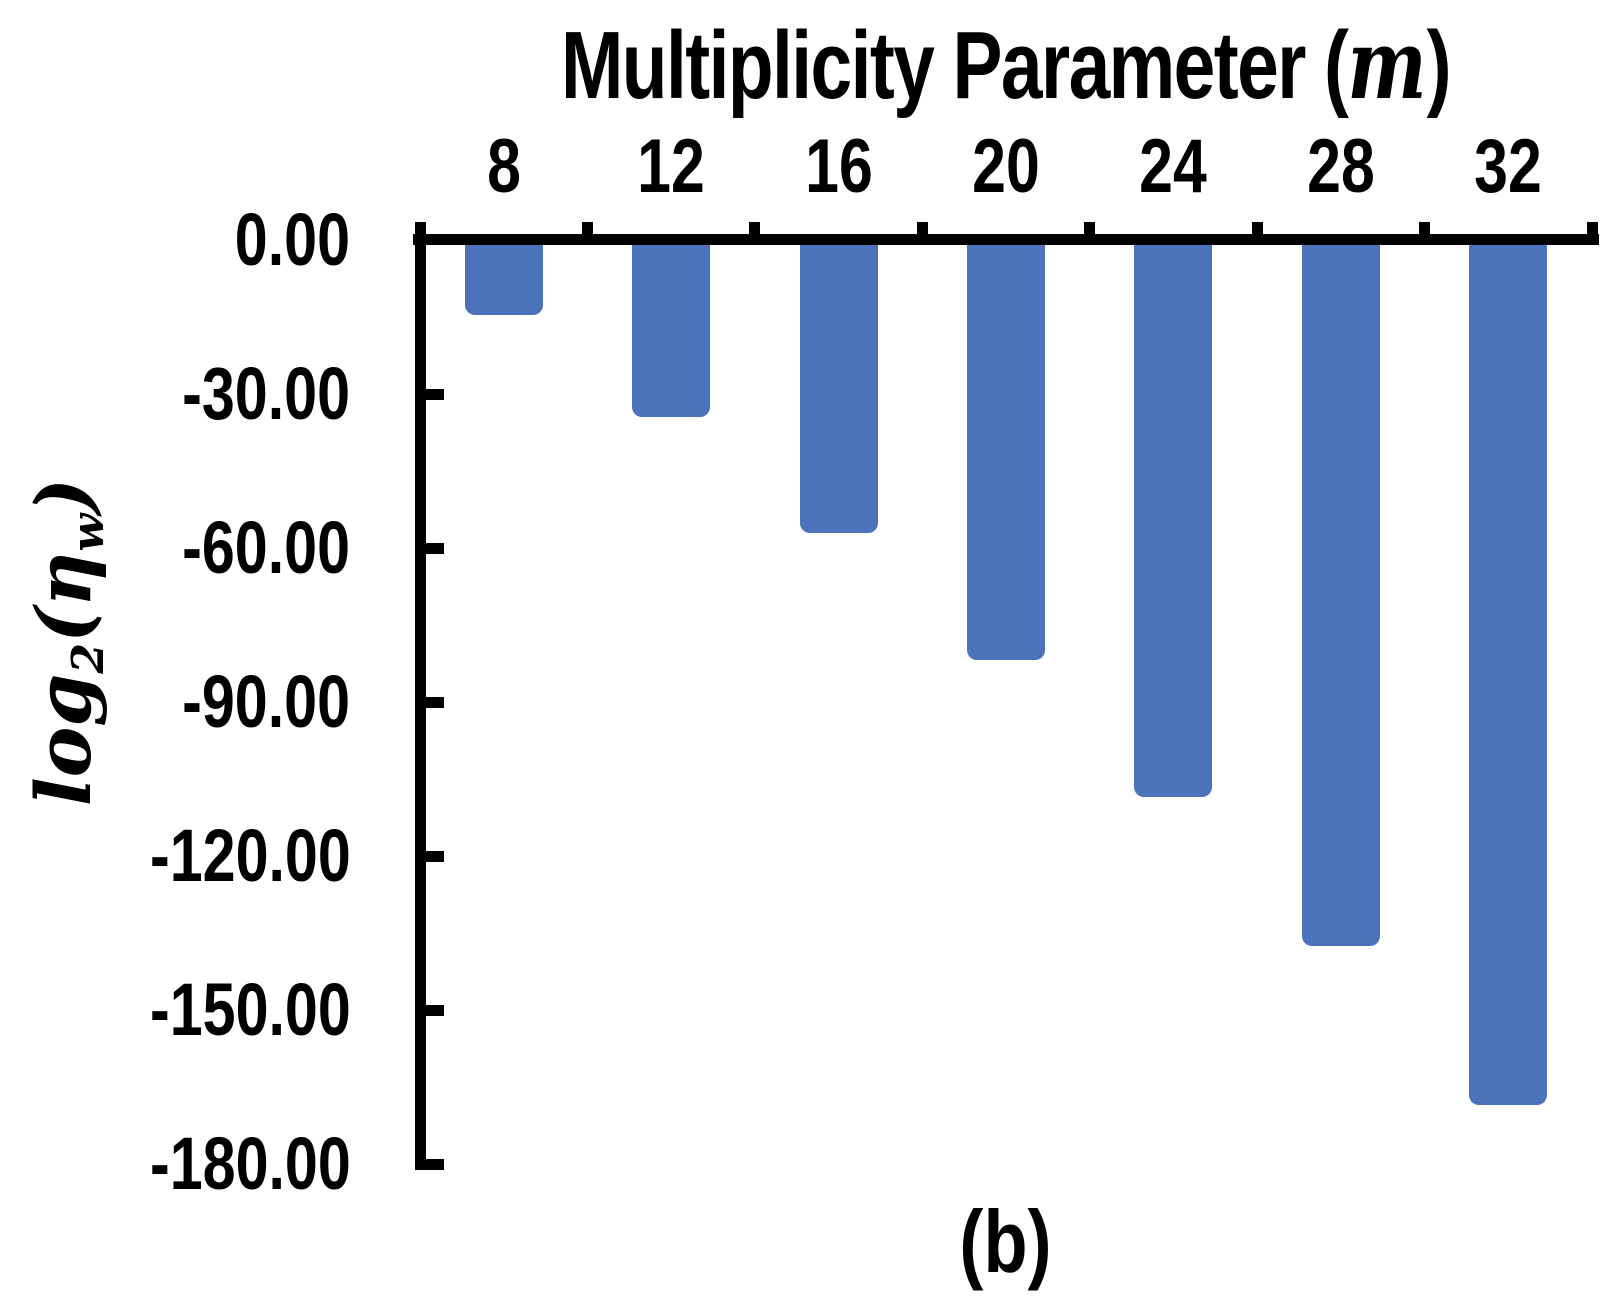 The height and width of the screenshot is (1302, 1610). I want to click on y-tick-label--150.00: -150.00, so click(250, 1009).